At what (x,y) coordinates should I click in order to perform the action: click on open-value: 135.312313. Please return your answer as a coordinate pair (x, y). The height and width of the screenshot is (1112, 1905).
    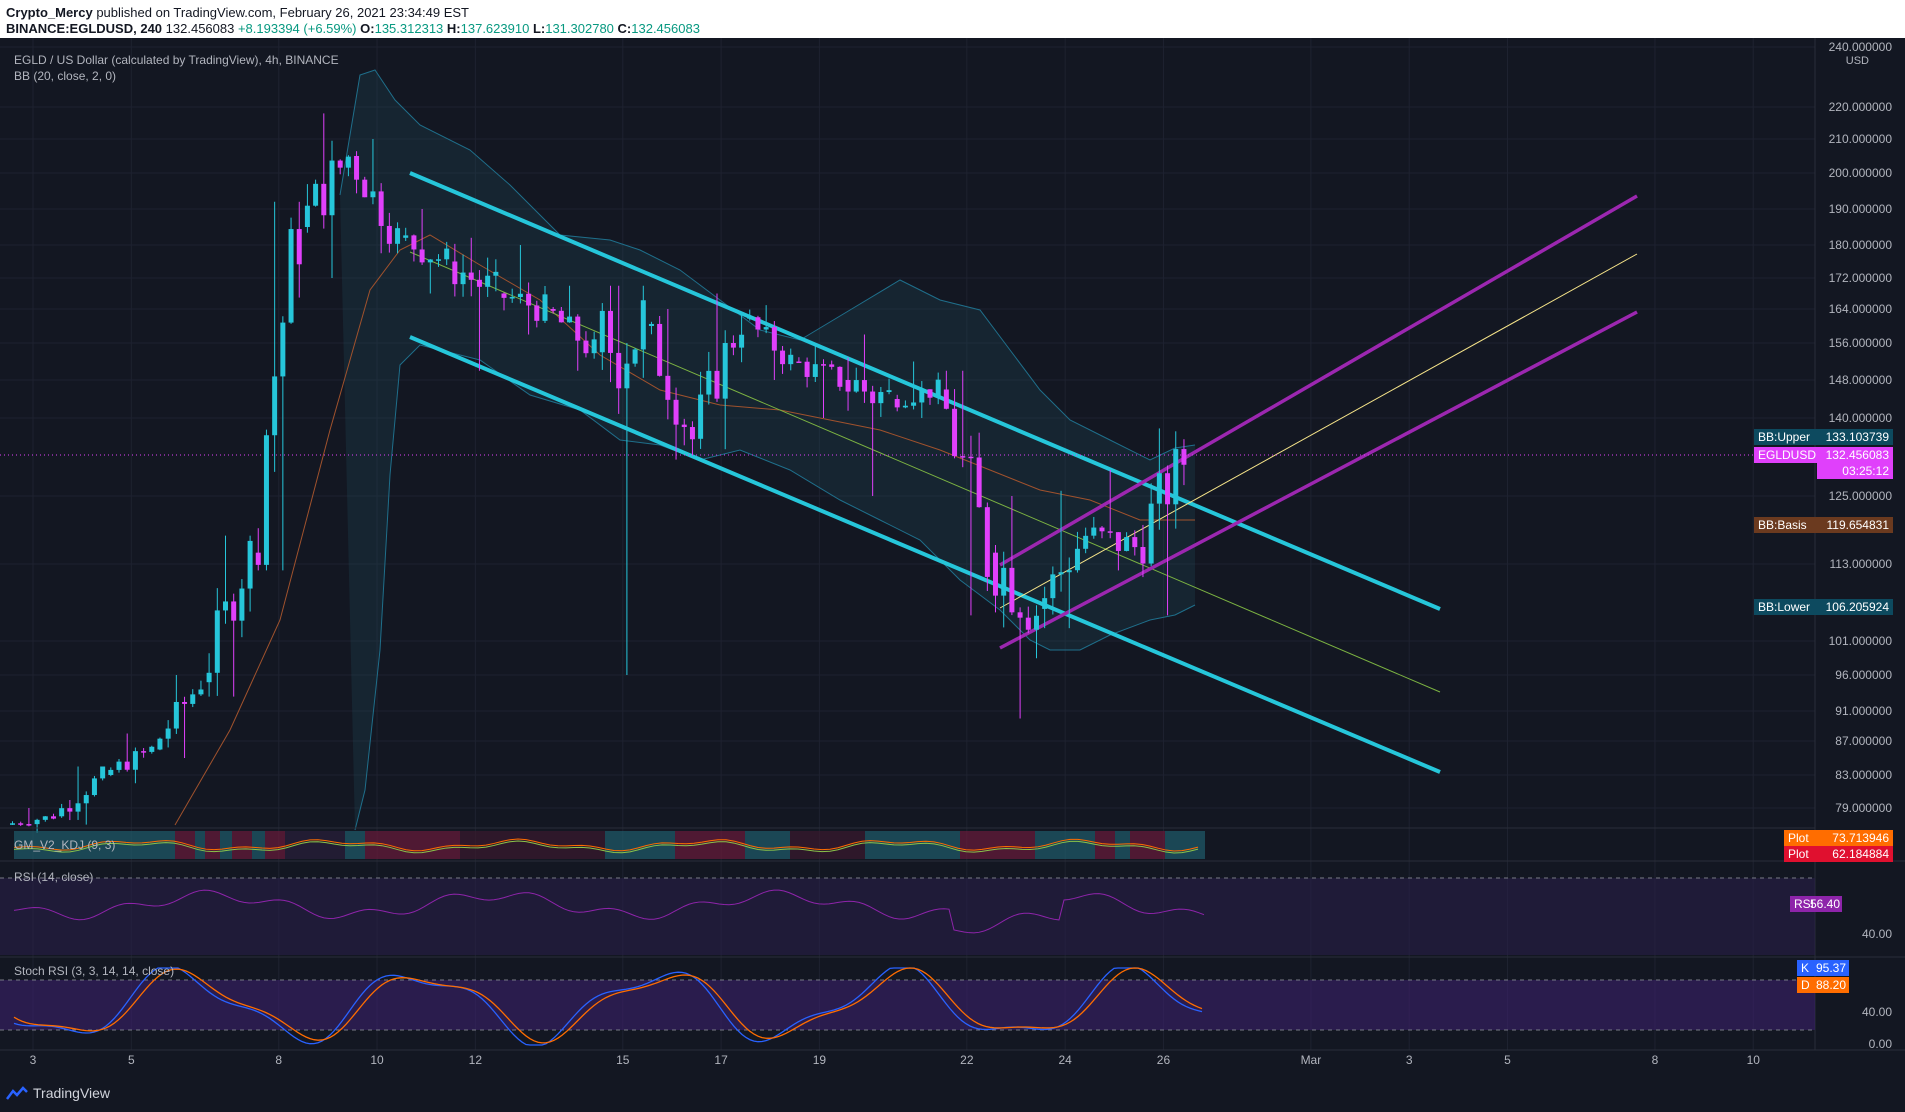
    Looking at the image, I should click on (409, 28).